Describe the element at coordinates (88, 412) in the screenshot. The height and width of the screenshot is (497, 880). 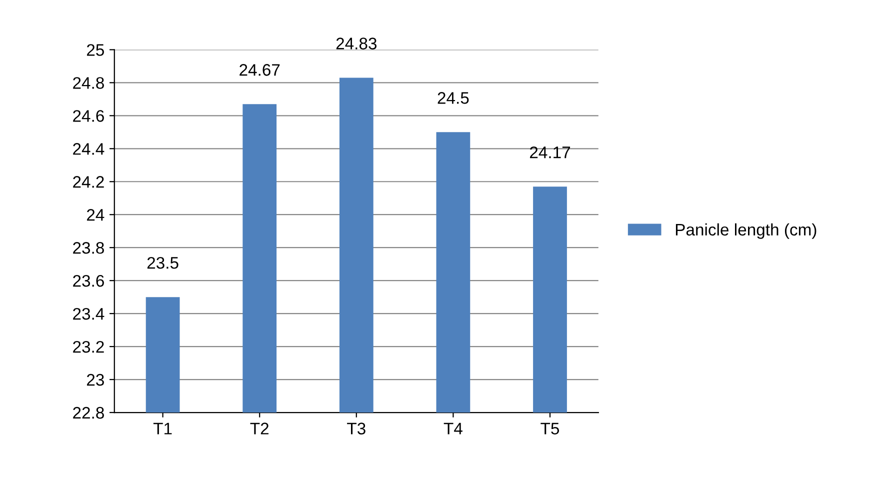
I see `y-tick-label: 22.8` at that location.